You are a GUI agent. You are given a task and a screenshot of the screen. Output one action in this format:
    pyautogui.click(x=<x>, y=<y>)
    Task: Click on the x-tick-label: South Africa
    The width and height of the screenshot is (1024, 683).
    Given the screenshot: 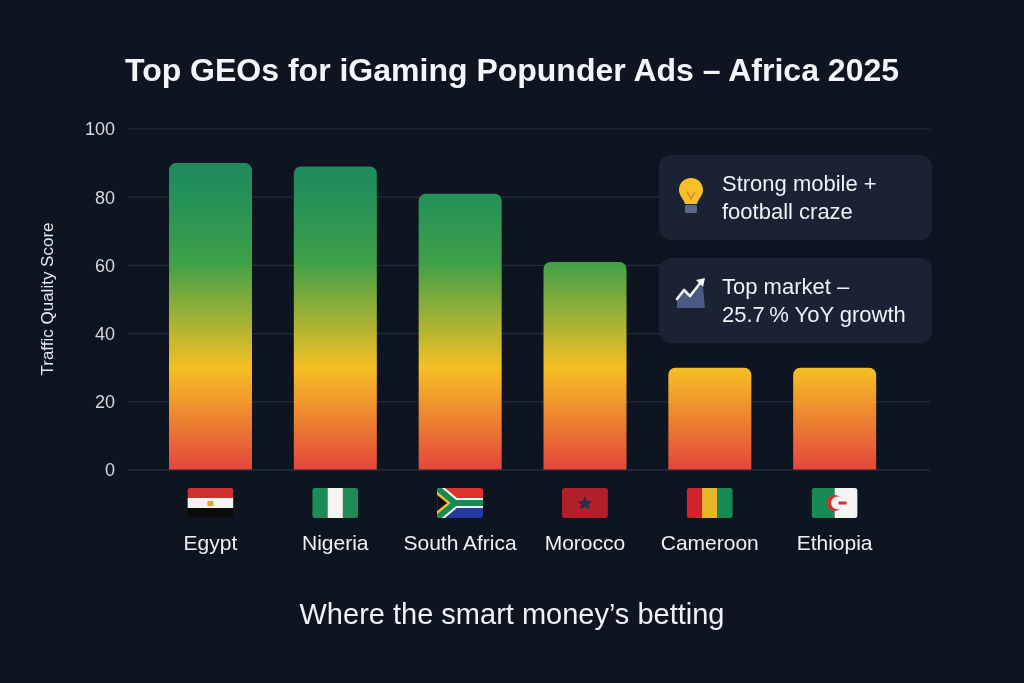 What is the action you would take?
    pyautogui.click(x=460, y=542)
    